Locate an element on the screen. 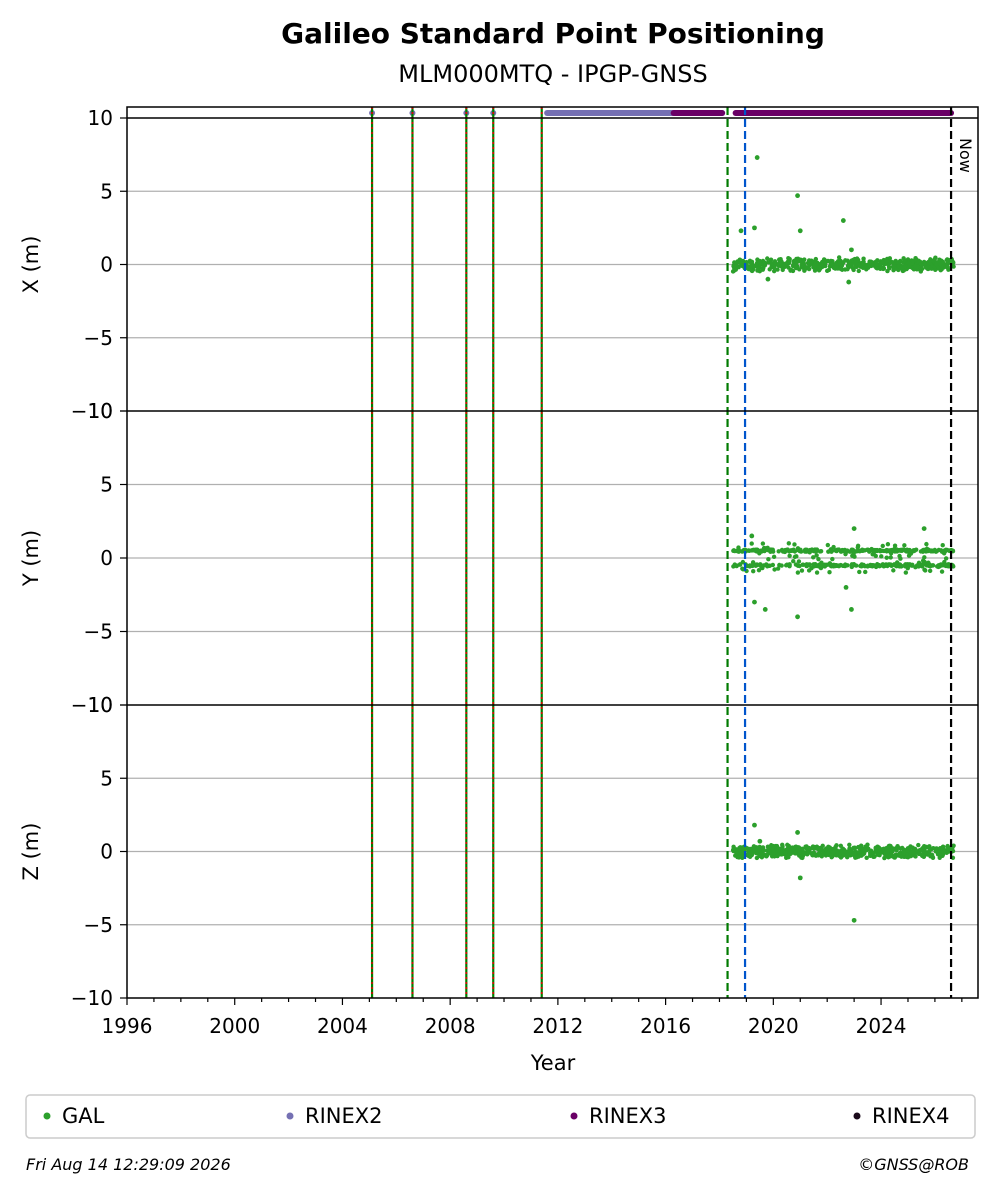 The width and height of the screenshot is (997, 1194). x-tick-label: 2008 is located at coordinates (450, 1026).